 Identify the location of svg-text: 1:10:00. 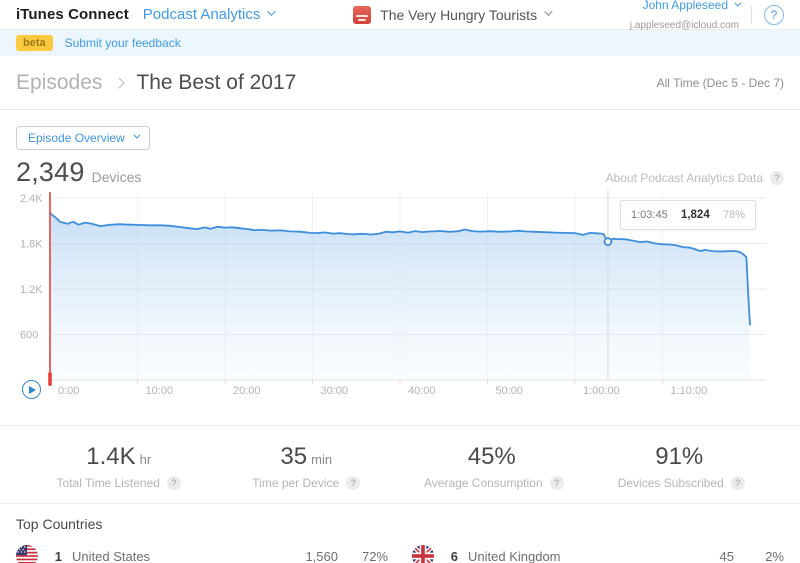
(689, 391).